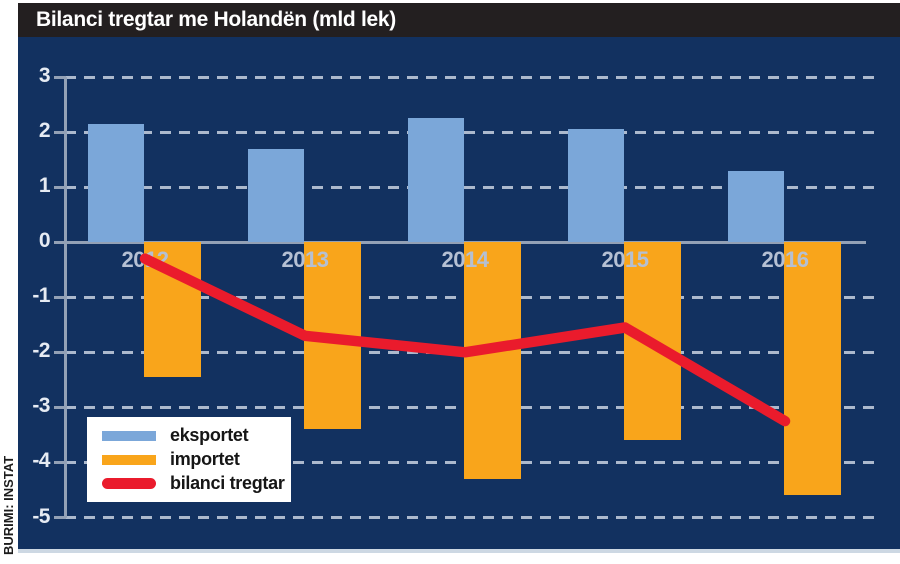 The image size is (900, 564). I want to click on chart-legend: eksportet importet bilanci tregtar, so click(189, 459).